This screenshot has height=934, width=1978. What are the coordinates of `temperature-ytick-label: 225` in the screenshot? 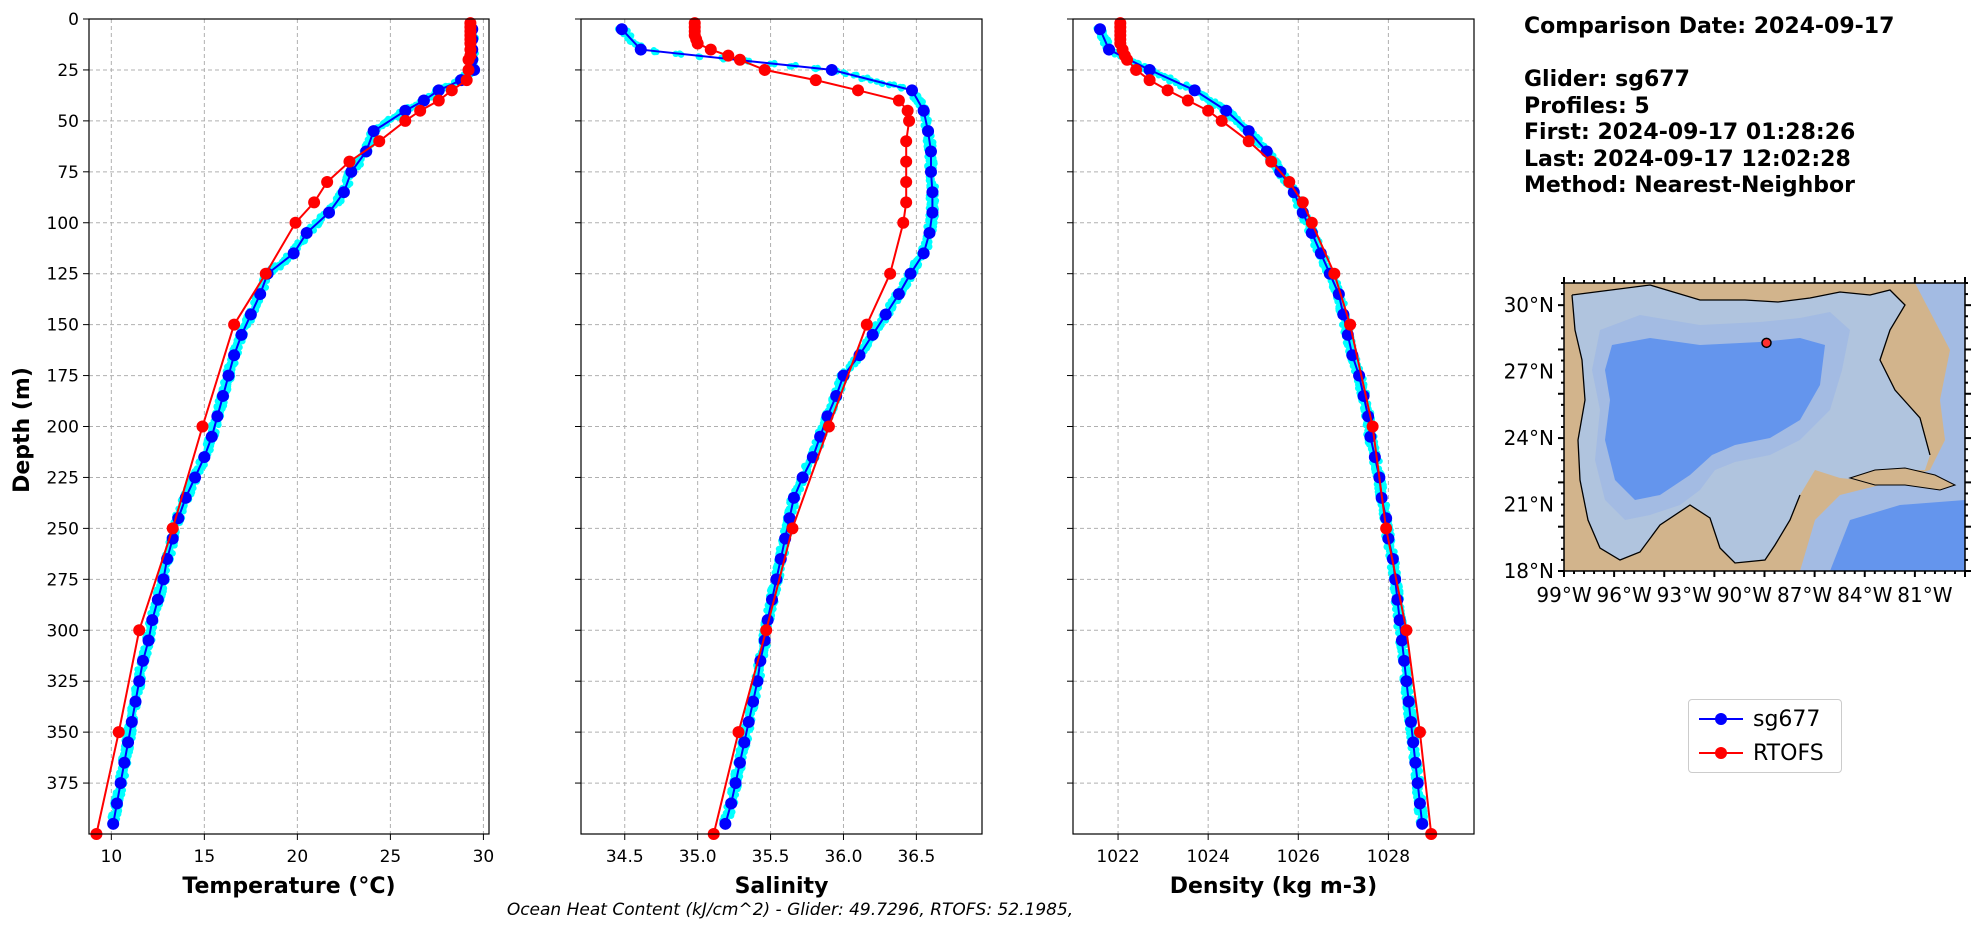 It's located at (63, 478).